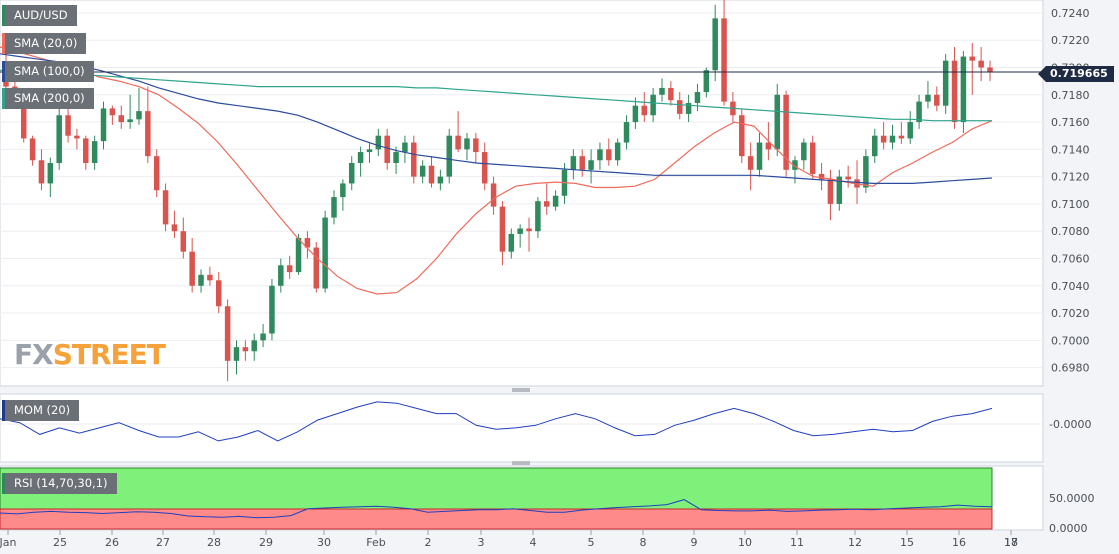 This screenshot has height=554, width=1119. I want to click on x-tick-label: 10, so click(745, 542).